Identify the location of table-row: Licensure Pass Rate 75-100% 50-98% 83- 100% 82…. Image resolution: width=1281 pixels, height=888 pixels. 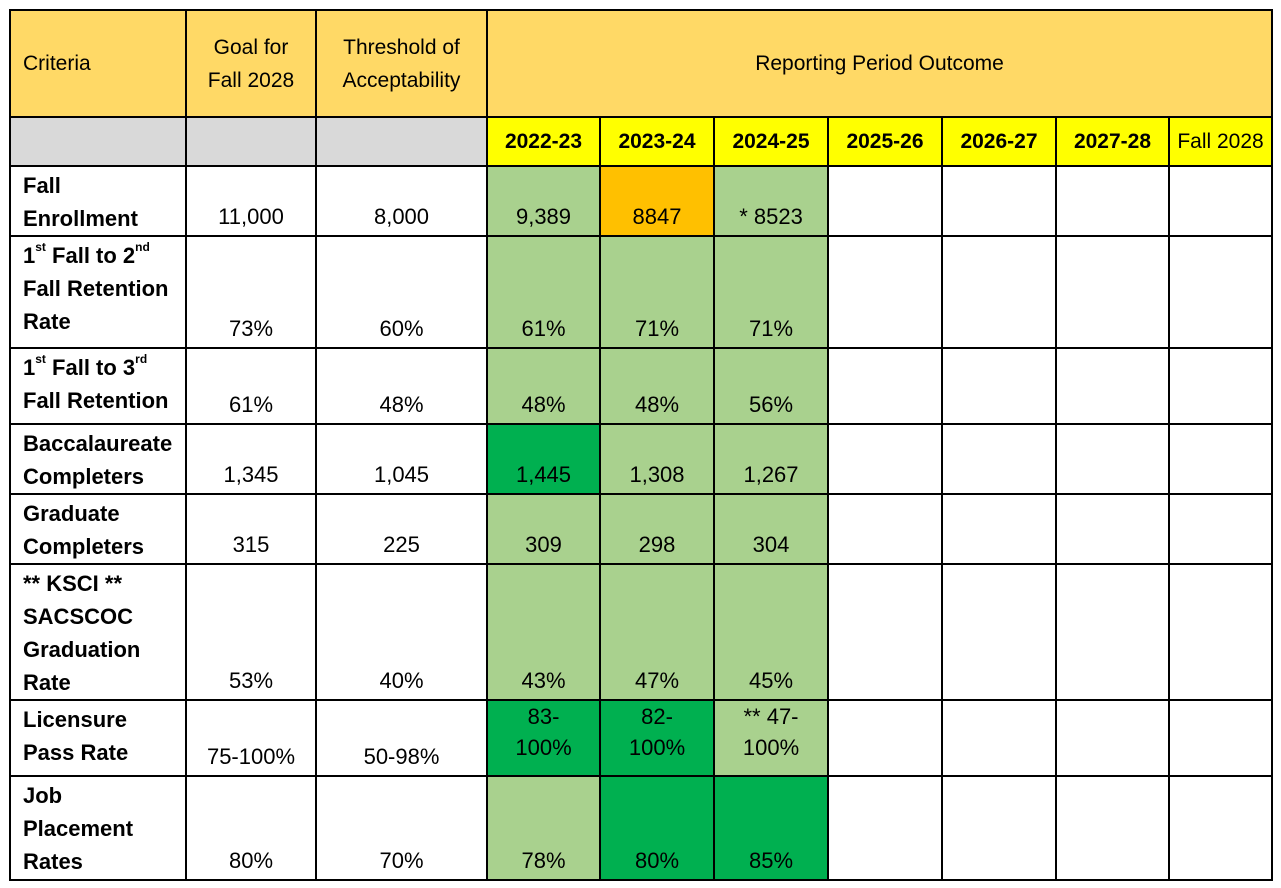
(641, 738).